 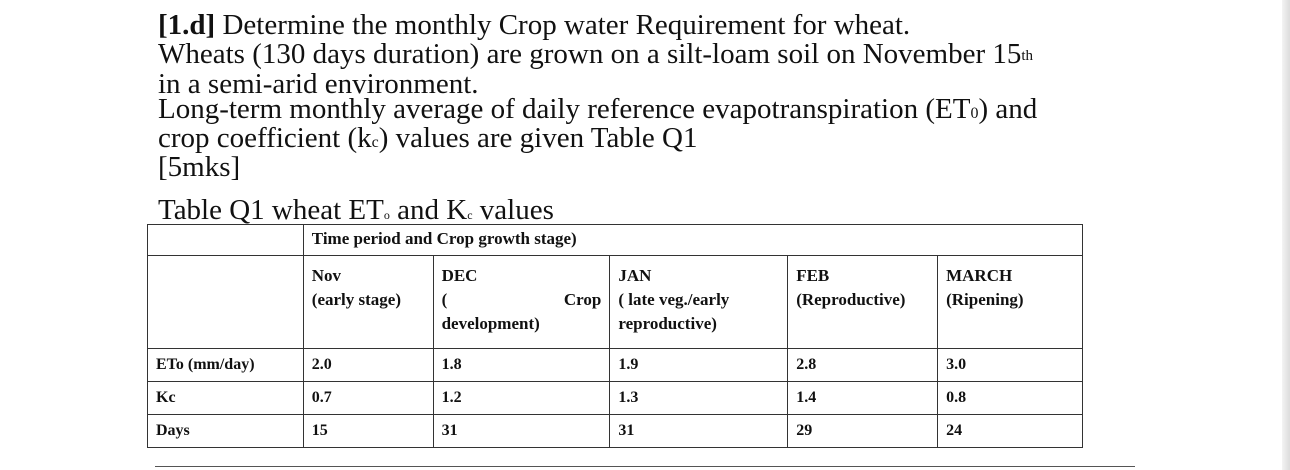 What do you see at coordinates (979, 275) in the screenshot?
I see `month-name: MARCH` at bounding box center [979, 275].